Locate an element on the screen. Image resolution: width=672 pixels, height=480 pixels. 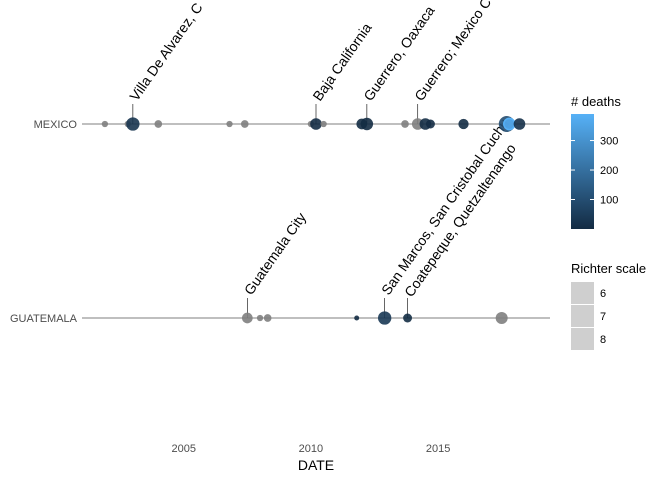
country-label-guatemala: GUATEMALA is located at coordinates (44, 319).